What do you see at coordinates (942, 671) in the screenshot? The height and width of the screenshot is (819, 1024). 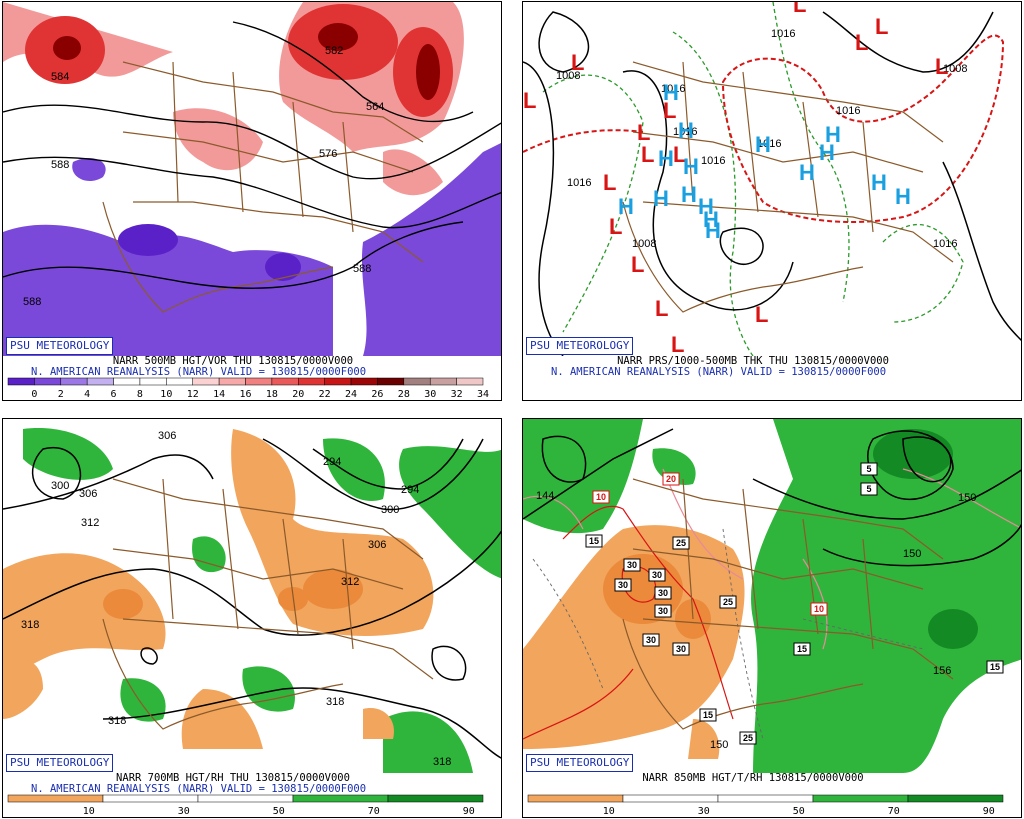 I see `contour-label: 156` at bounding box center [942, 671].